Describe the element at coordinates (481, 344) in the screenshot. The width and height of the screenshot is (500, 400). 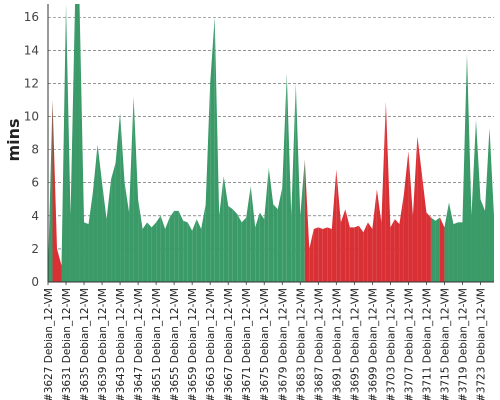
I see `x-tick-label: #3723 Debian_12-VM` at that location.